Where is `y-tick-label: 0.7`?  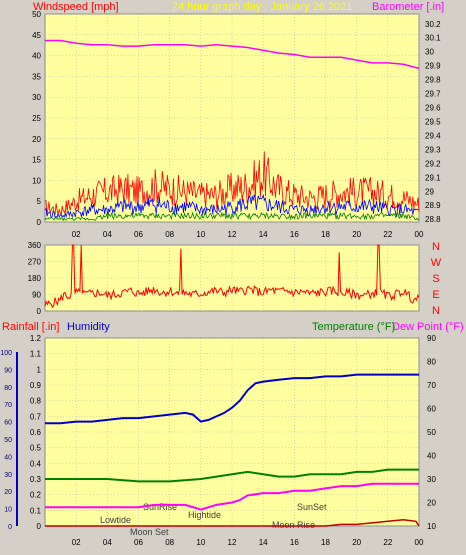 y-tick-label: 0.7 is located at coordinates (36, 416).